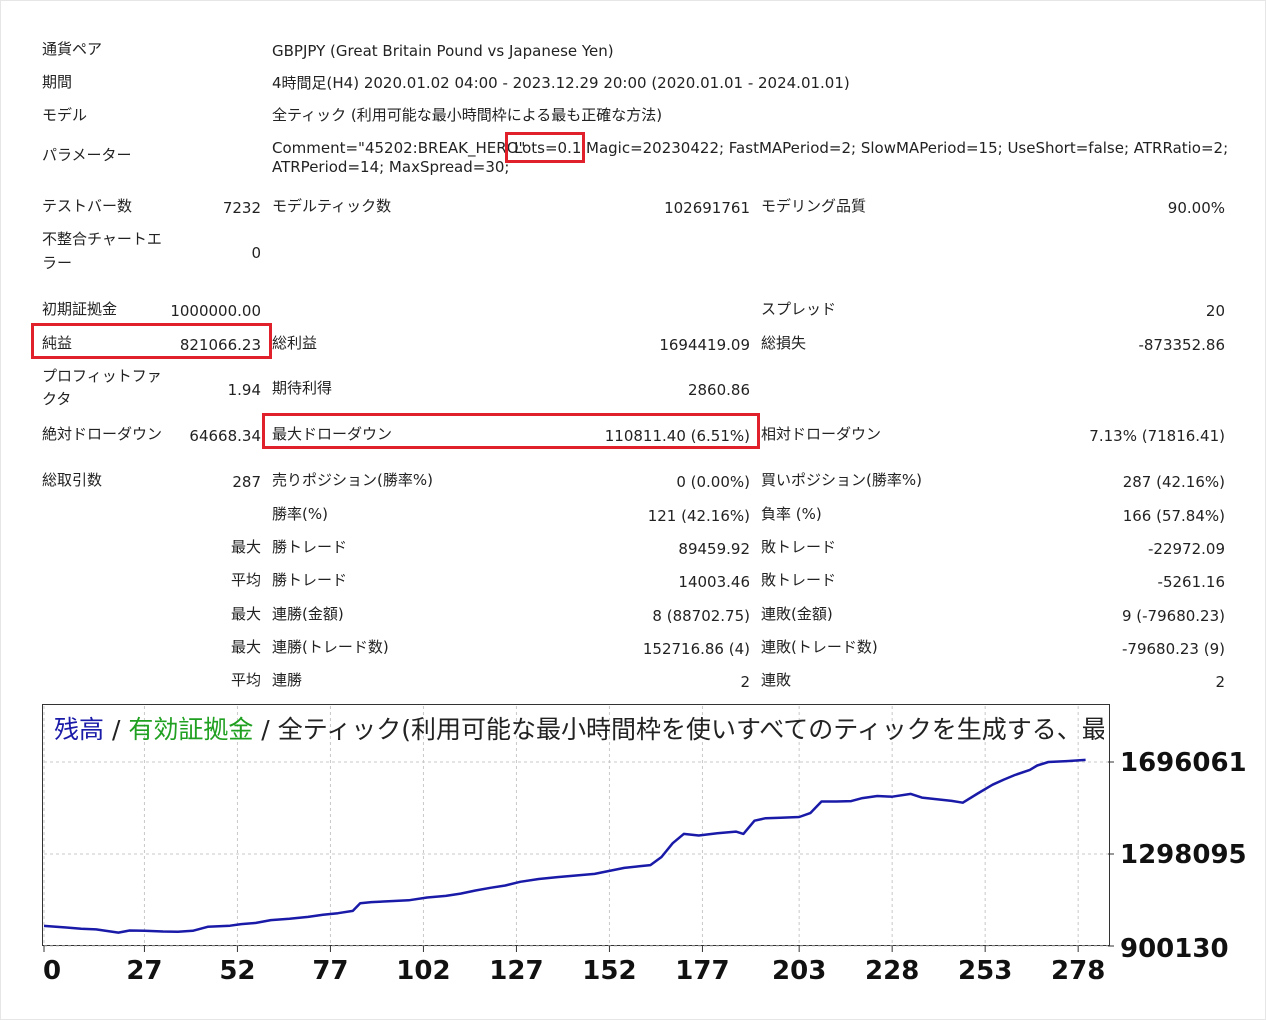  I want to click on largest-win-value: 89459.92, so click(714, 549).